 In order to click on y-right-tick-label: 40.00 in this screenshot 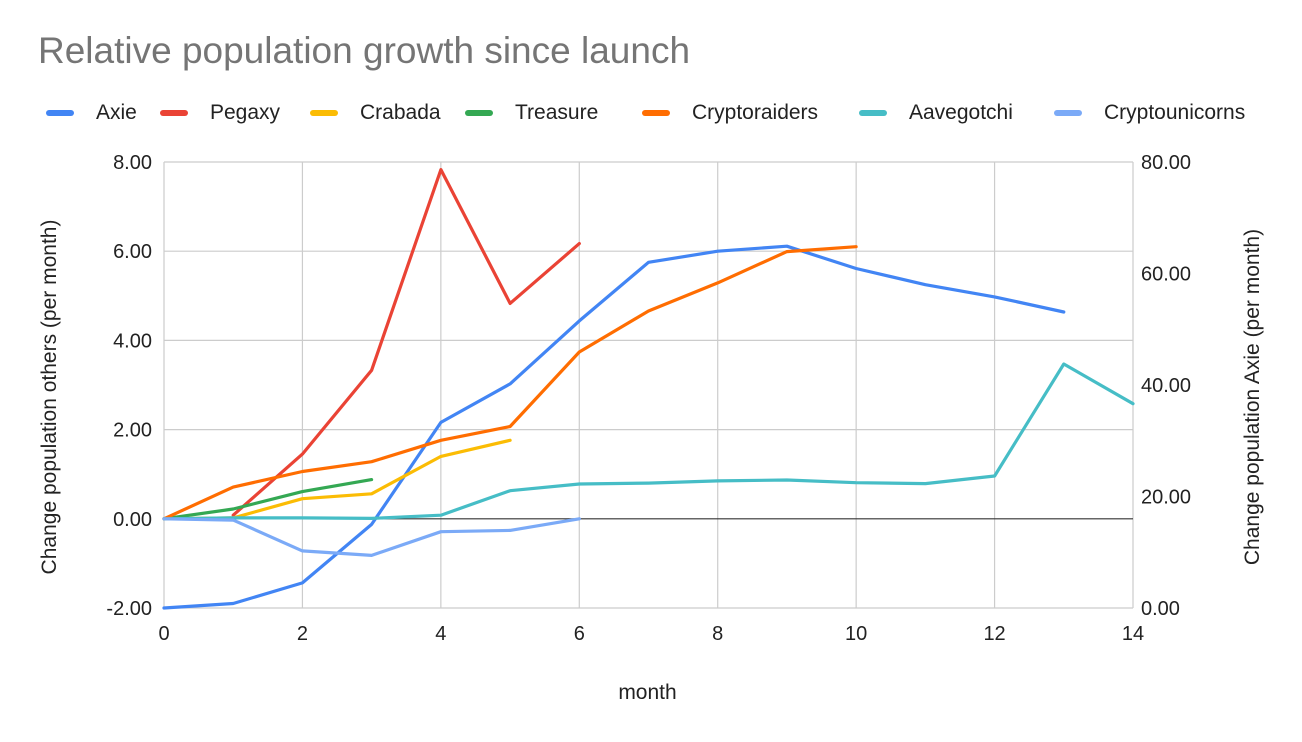, I will do `click(1166, 386)`.